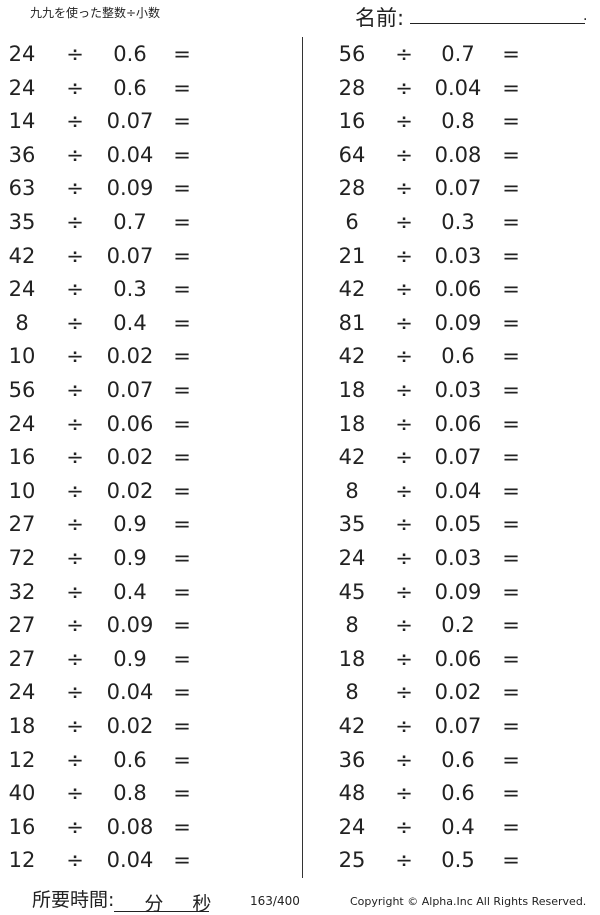  What do you see at coordinates (497, 23) in the screenshot?
I see `name-field` at bounding box center [497, 23].